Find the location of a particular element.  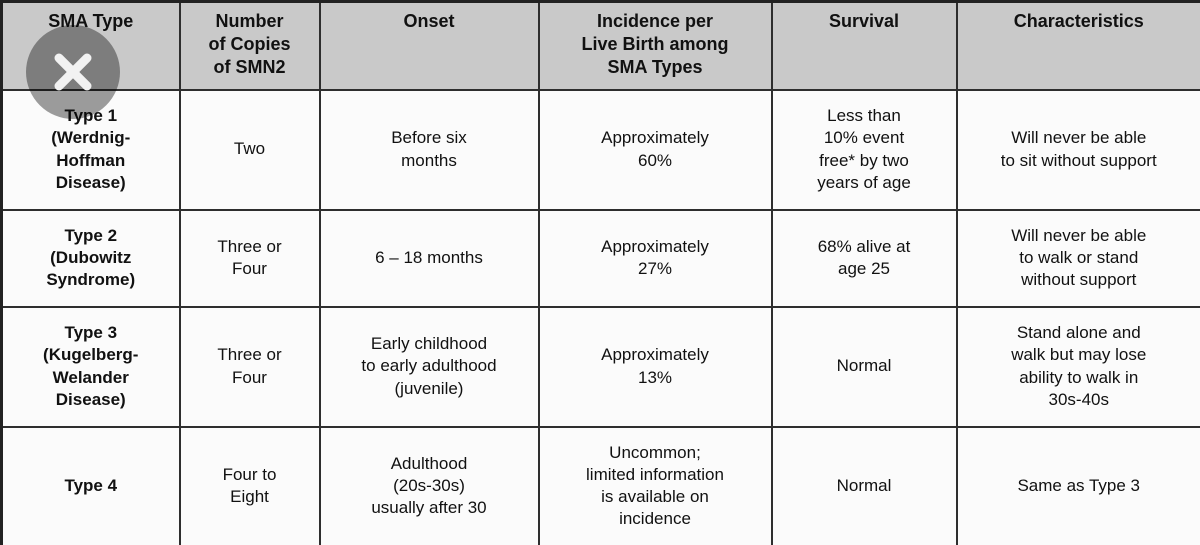

cell-type-4-survival: Normal is located at coordinates (864, 485).